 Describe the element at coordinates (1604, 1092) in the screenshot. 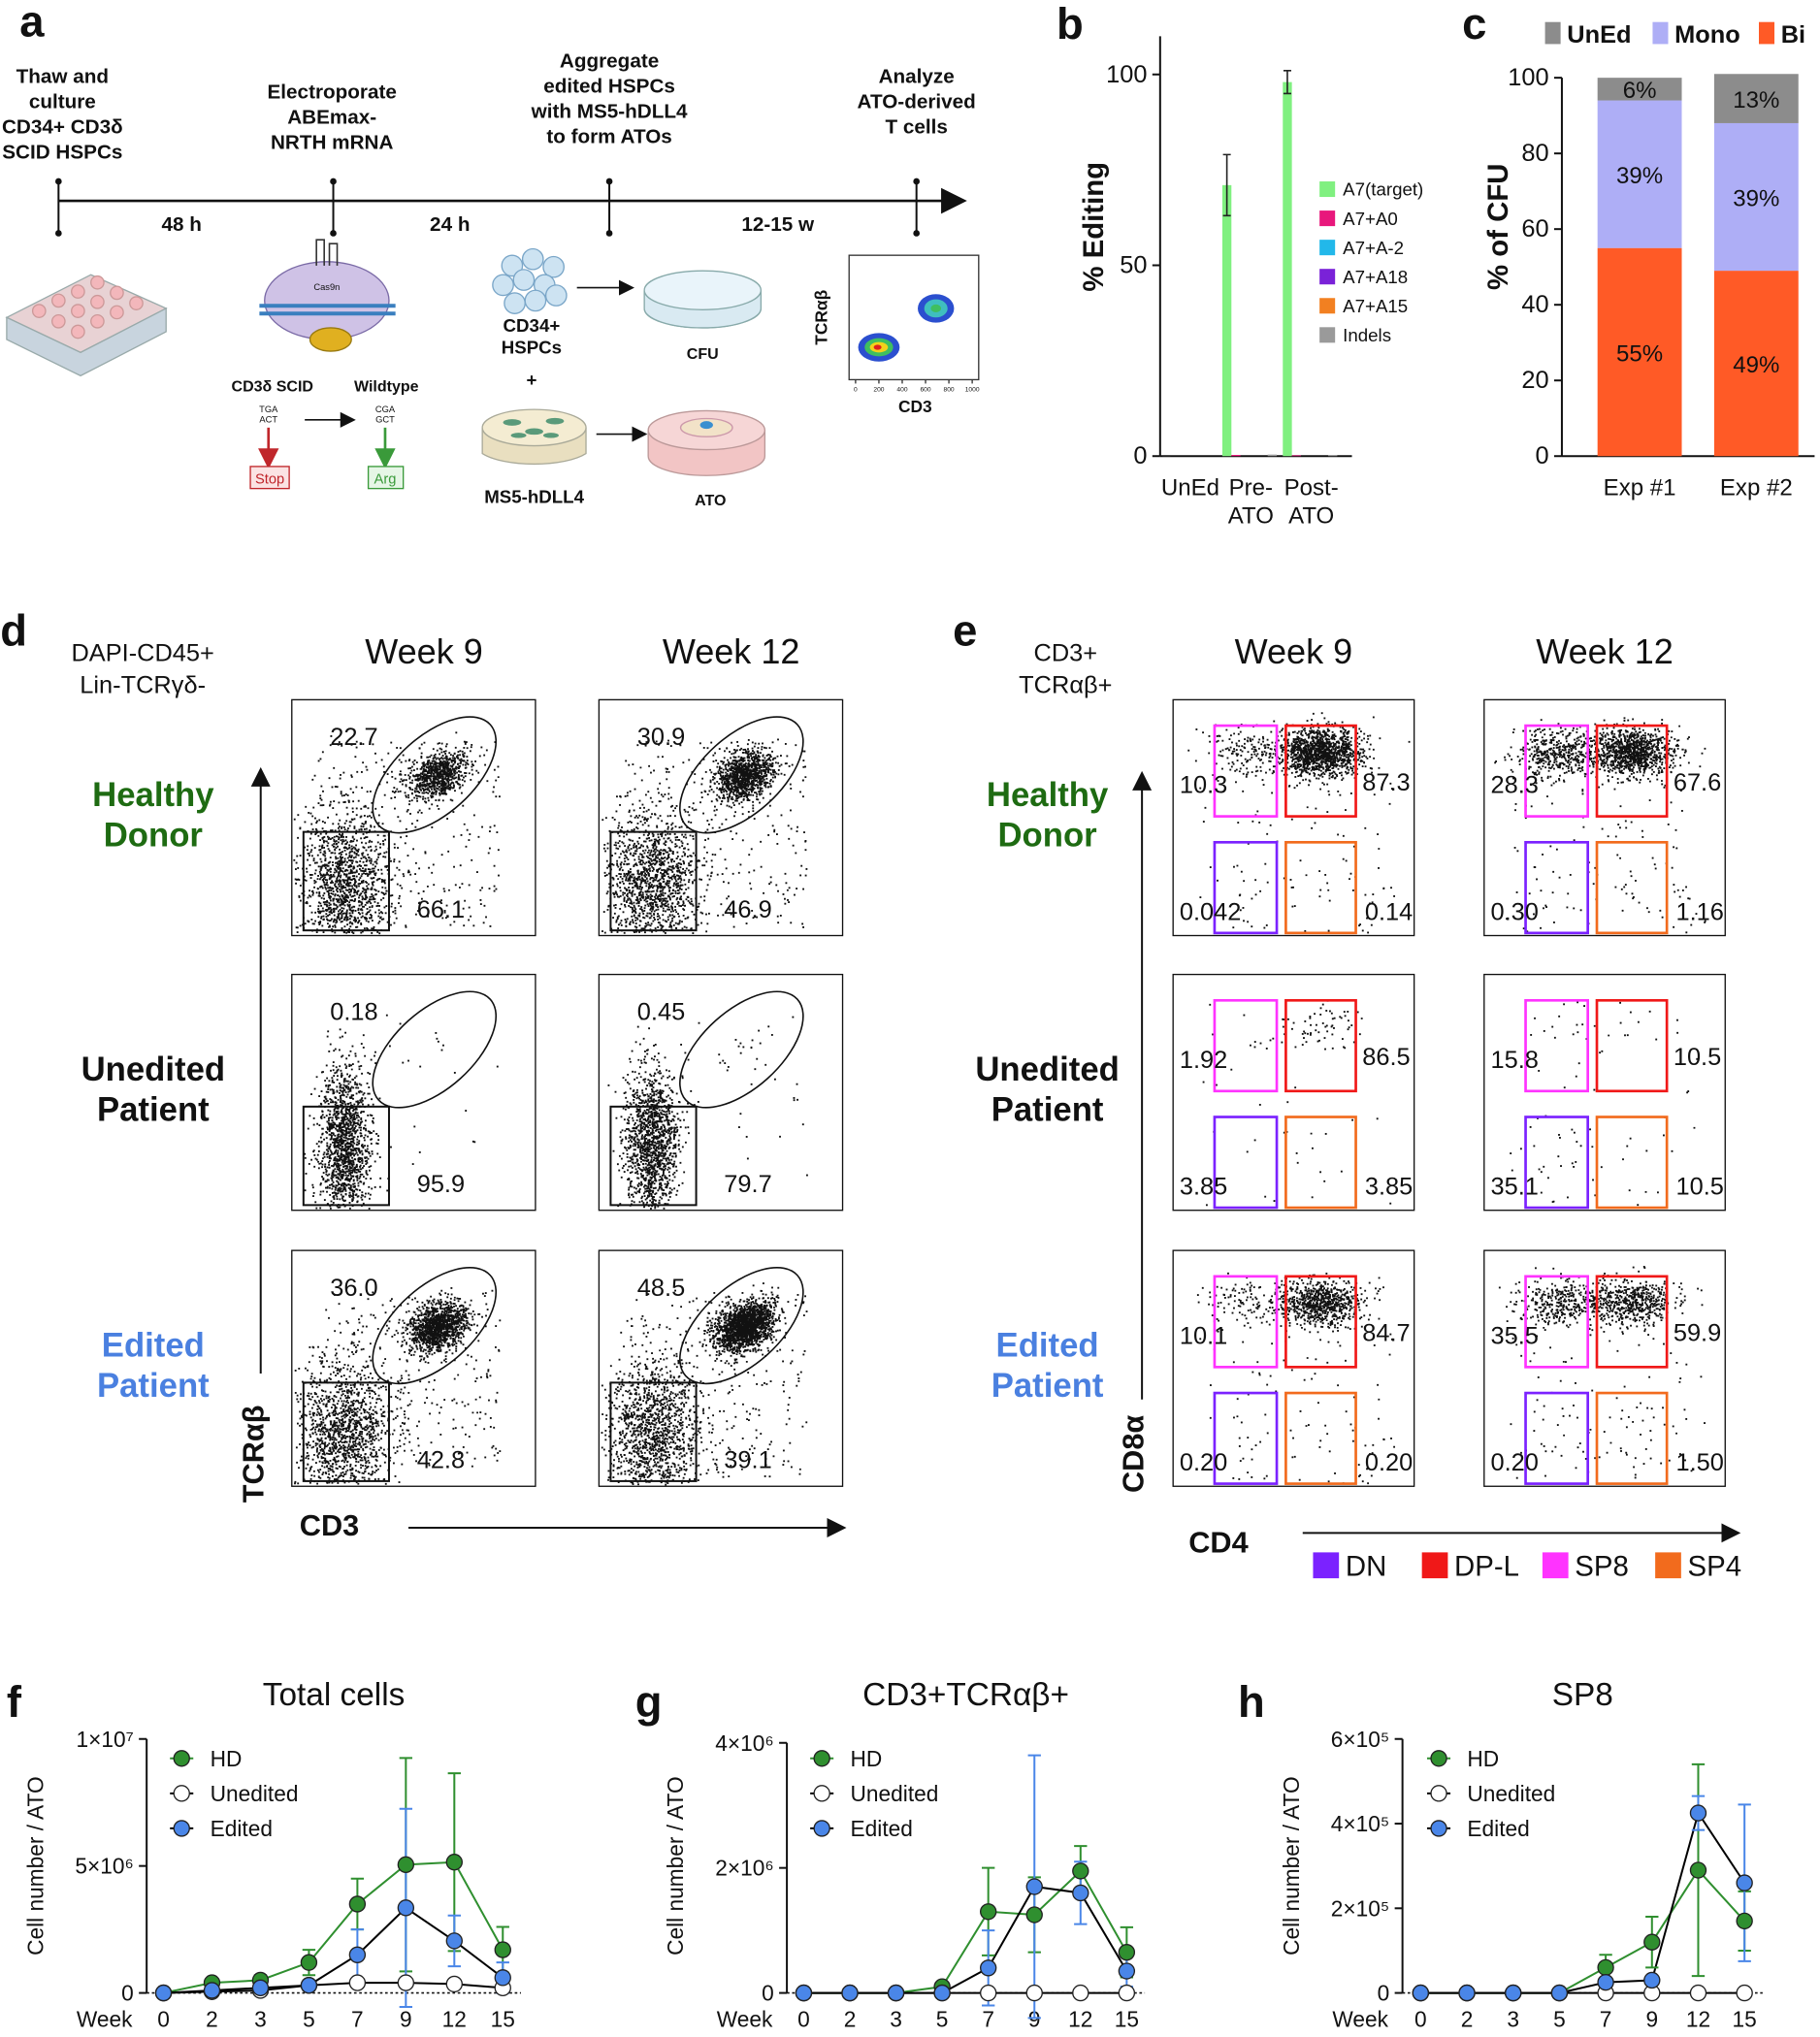

I see `flow-plot: 15.8 10.5 35.1 10.5` at that location.